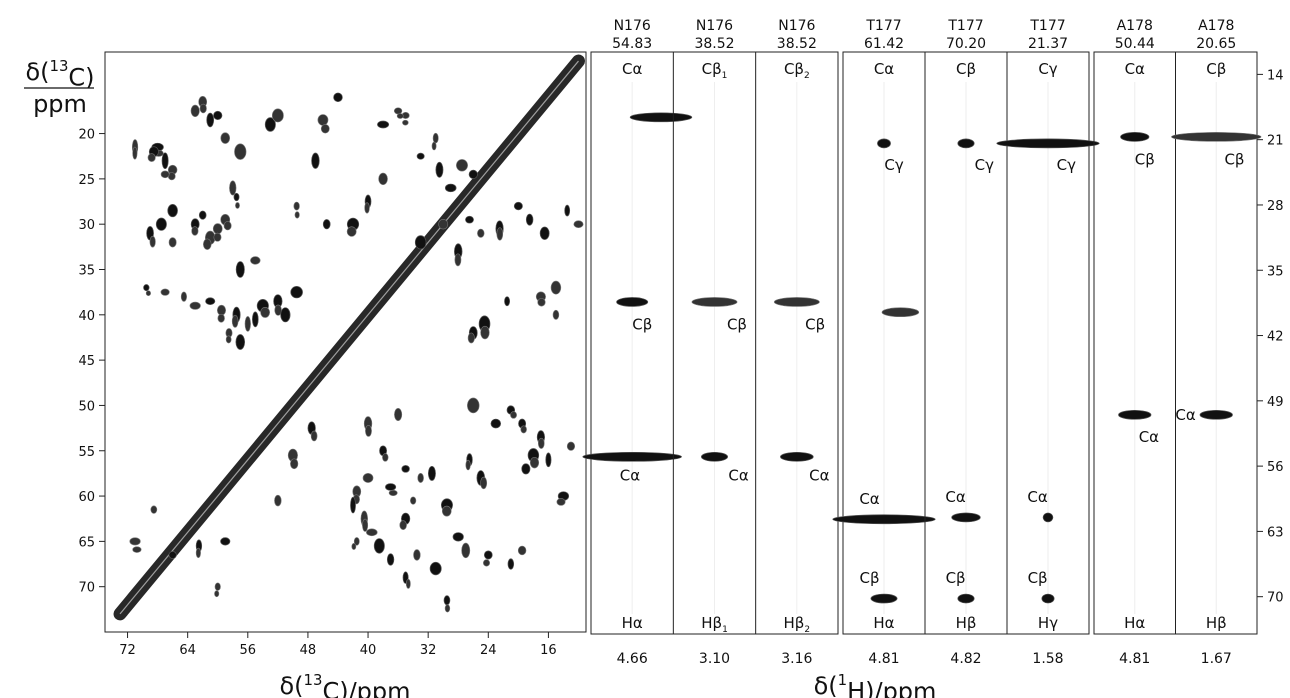 Image resolution: width=1290 pixels, height=698 pixels. Describe the element at coordinates (1275, 141) in the screenshot. I see `strip-y-tick-label: 21` at that location.